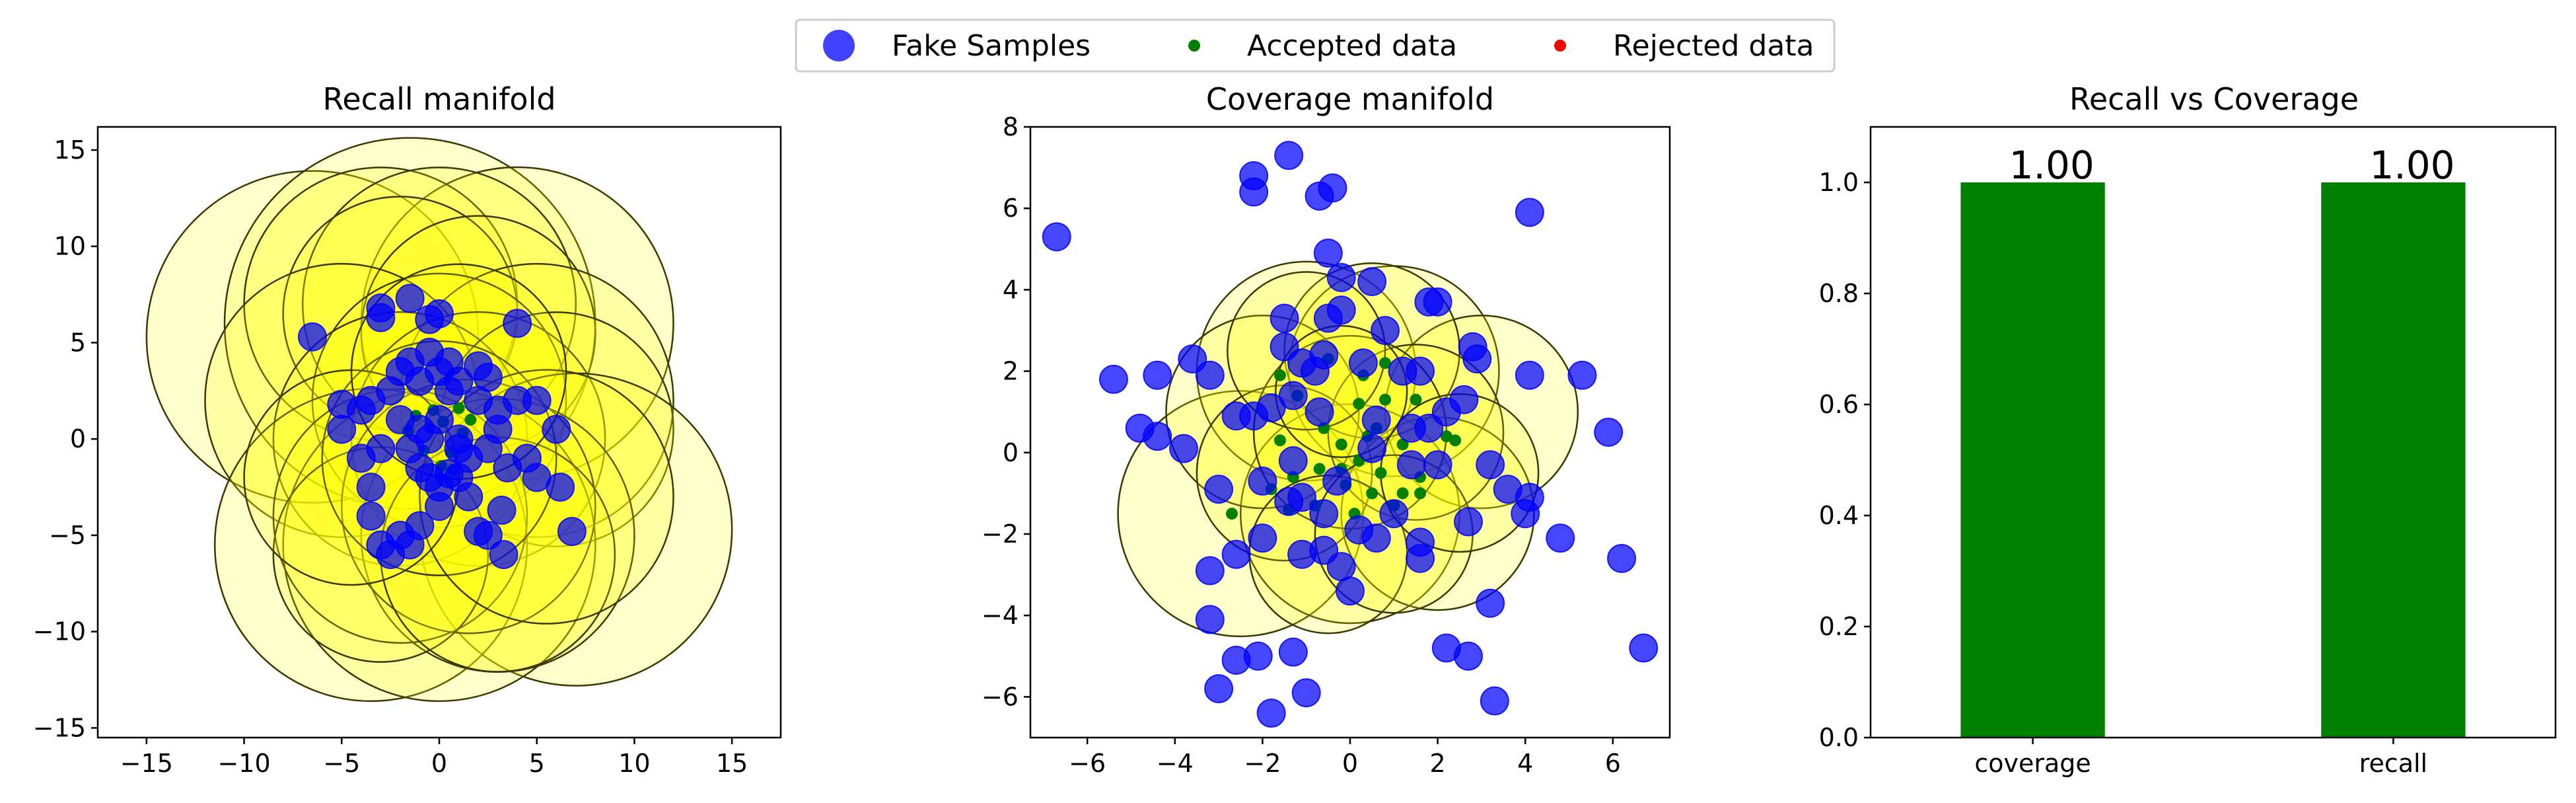  Describe the element at coordinates (1001, 534) in the screenshot. I see `coverage-manifold-y-tick-label: −2` at that location.